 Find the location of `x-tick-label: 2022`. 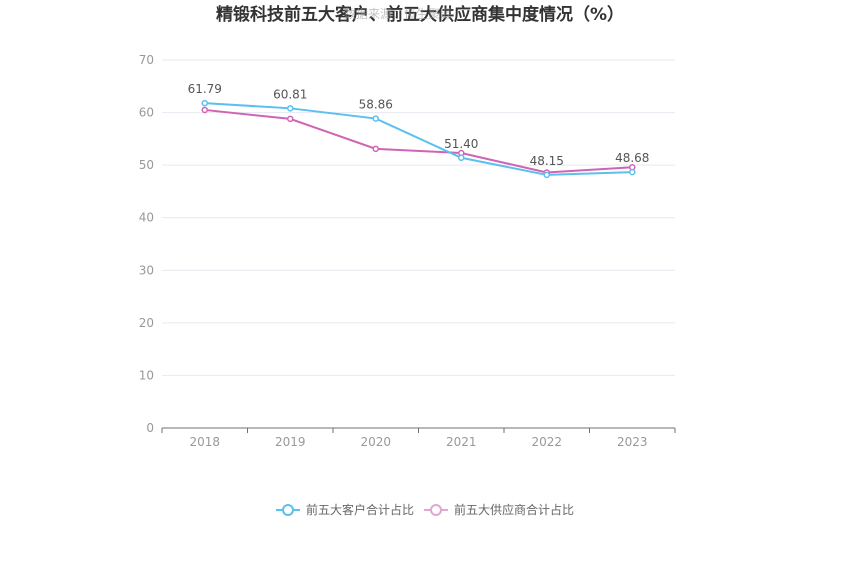

x-tick-label: 2022 is located at coordinates (546, 442).